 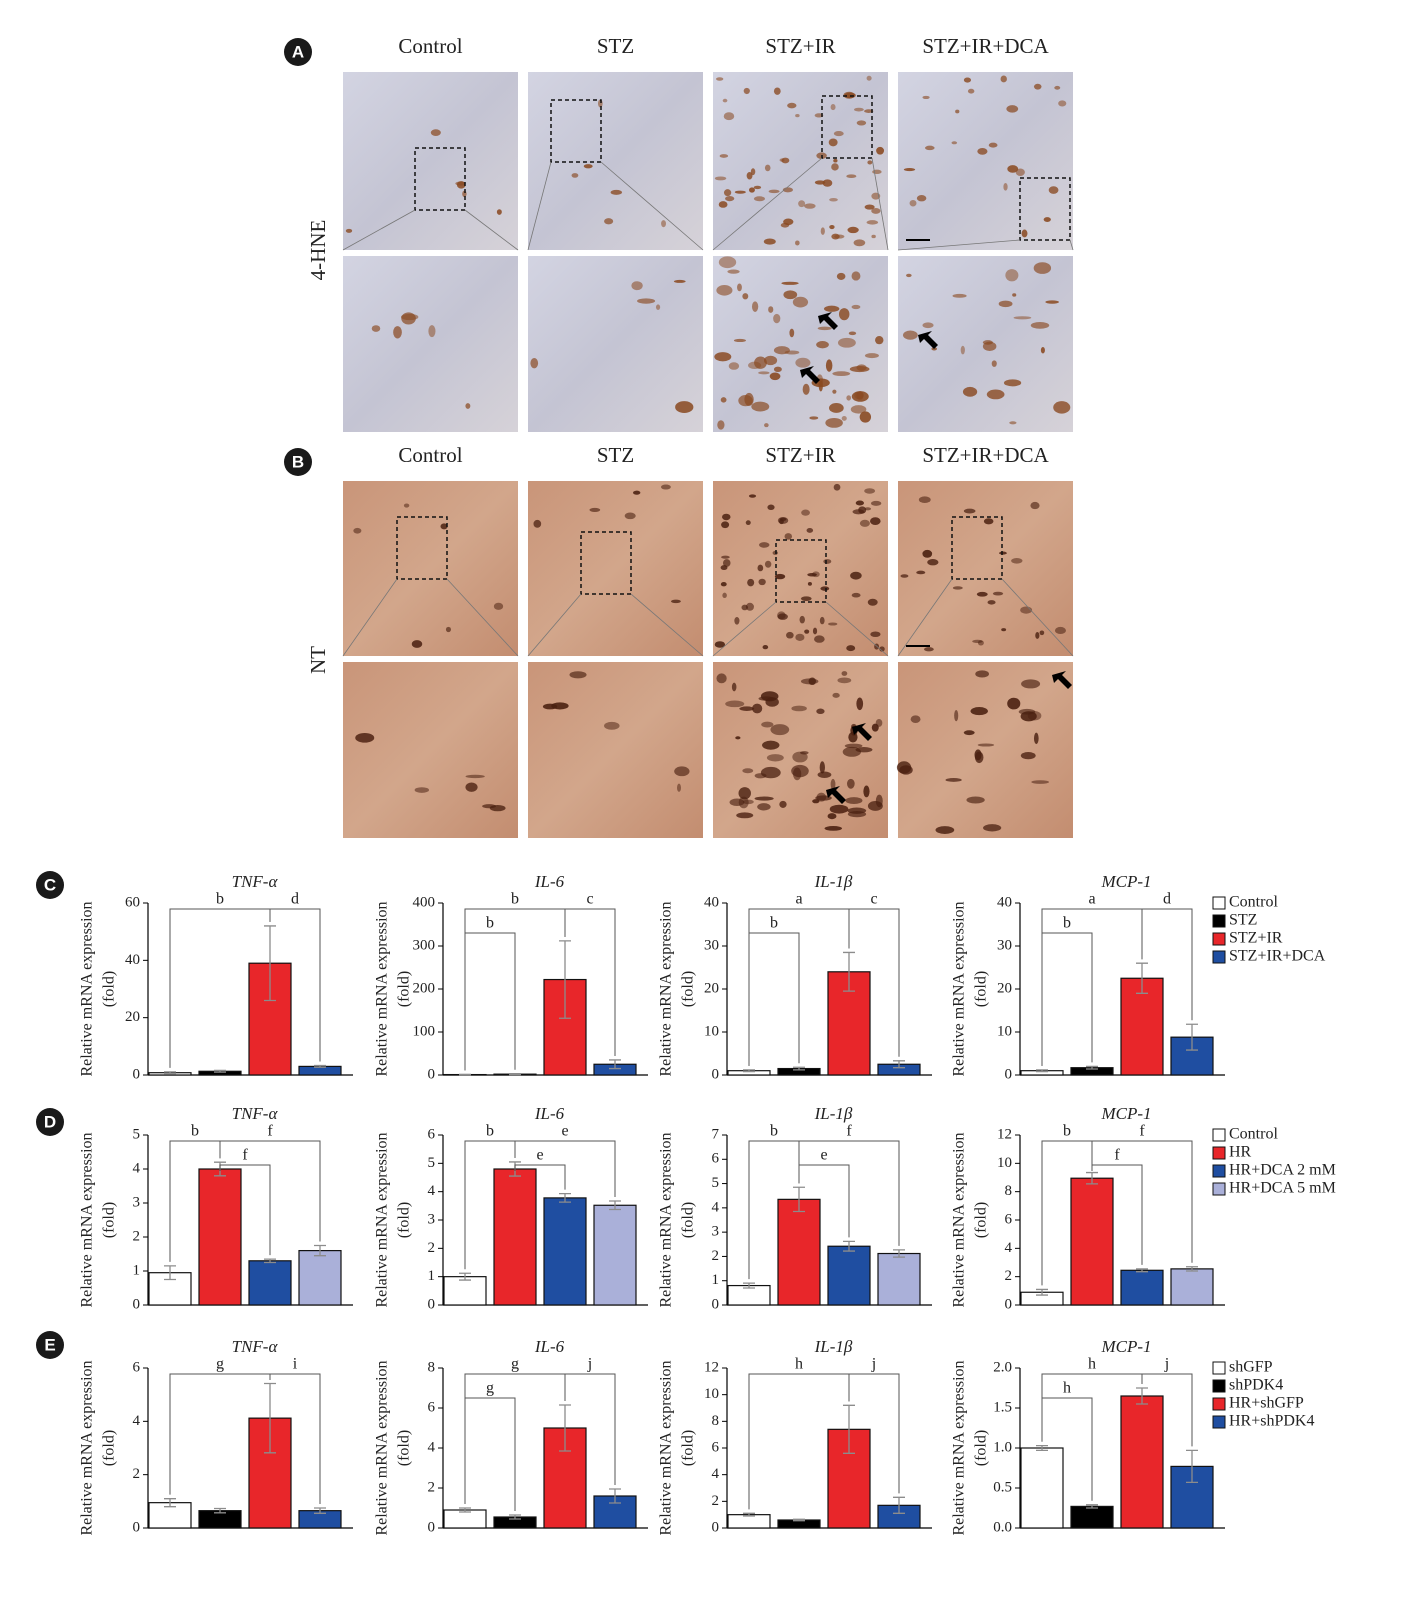 What do you see at coordinates (810, 375) in the screenshot?
I see `arrow` at bounding box center [810, 375].